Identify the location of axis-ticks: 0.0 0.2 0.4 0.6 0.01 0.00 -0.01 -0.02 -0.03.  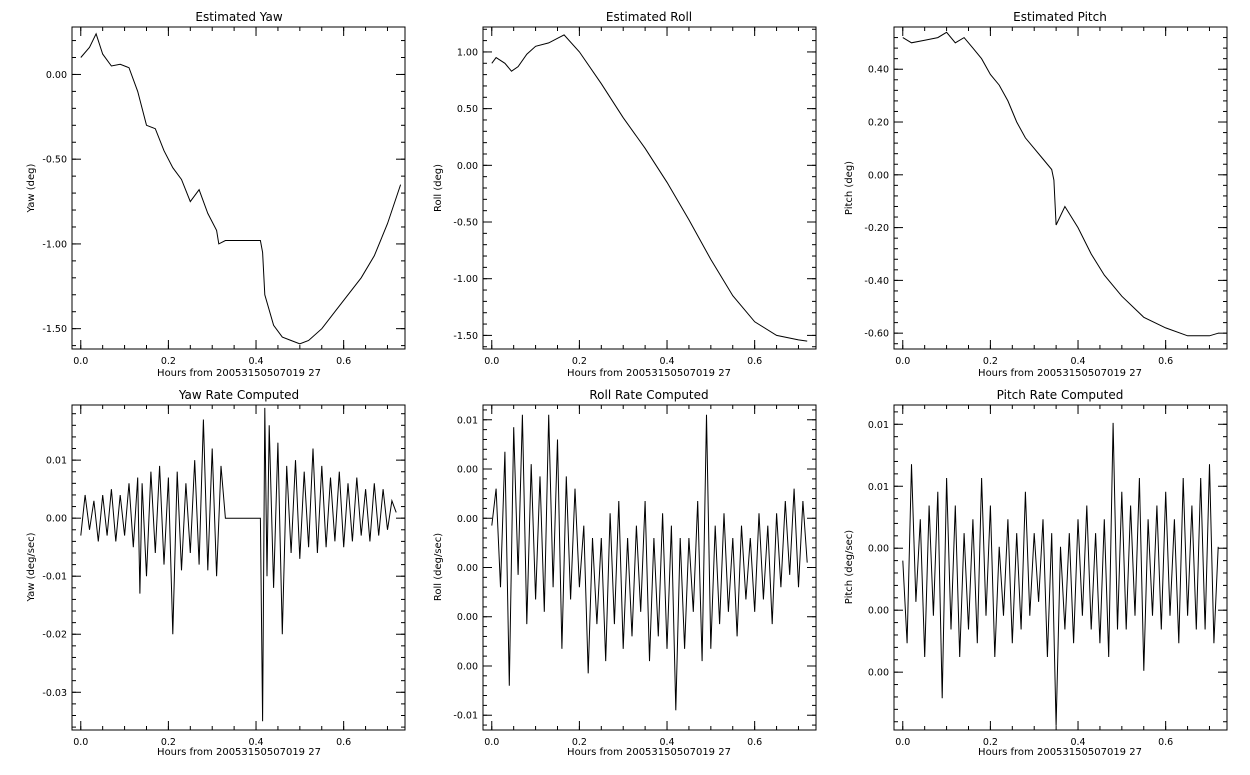
(223, 576).